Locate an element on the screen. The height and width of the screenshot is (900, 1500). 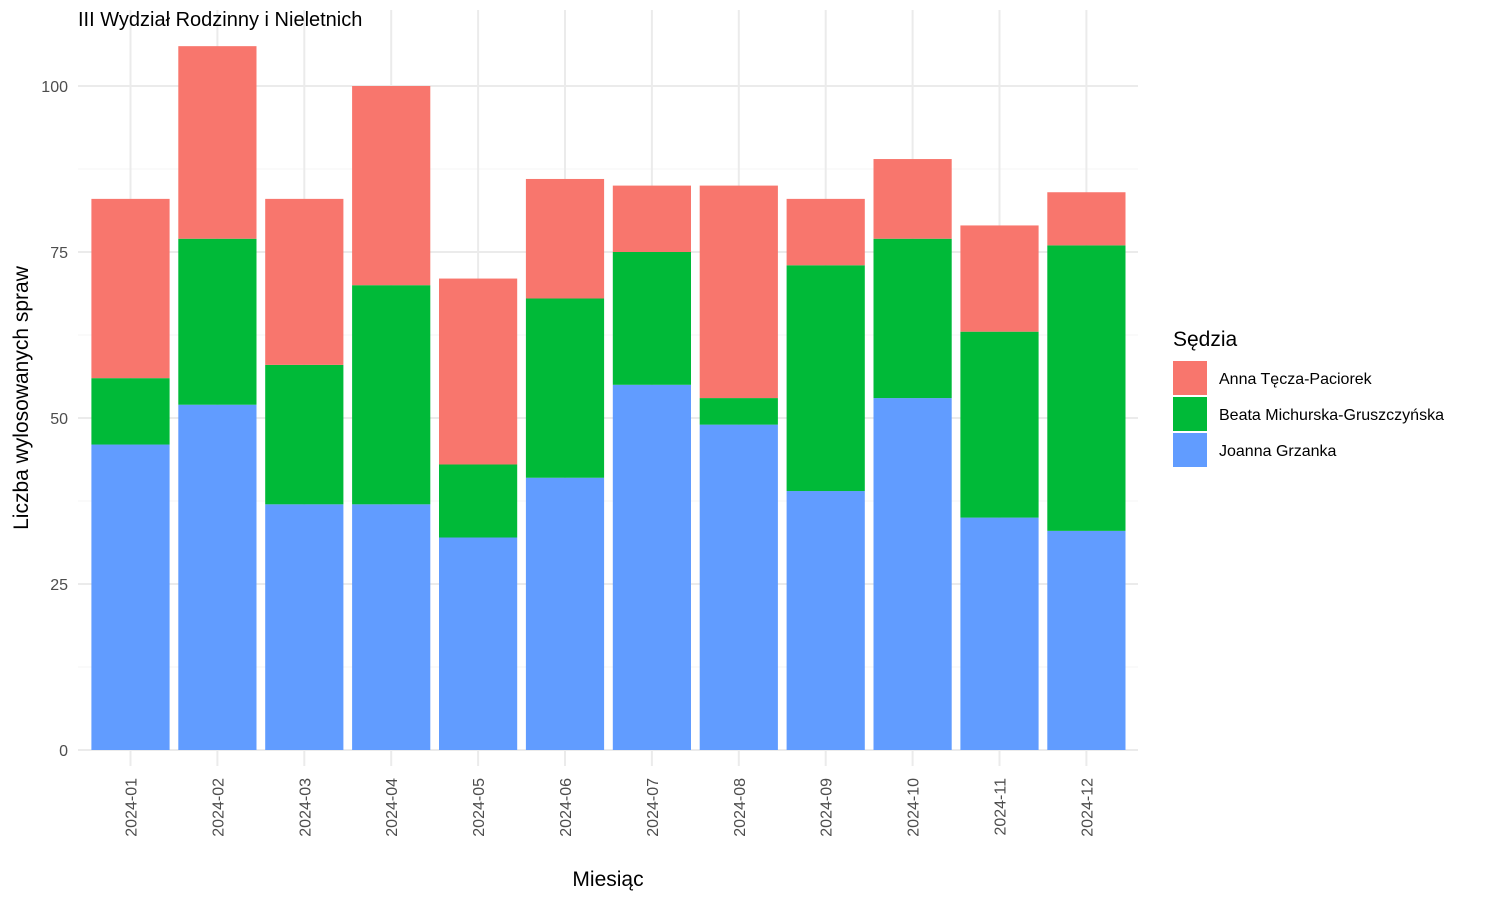
x-tick-label: 2024-10 is located at coordinates (914, 807).